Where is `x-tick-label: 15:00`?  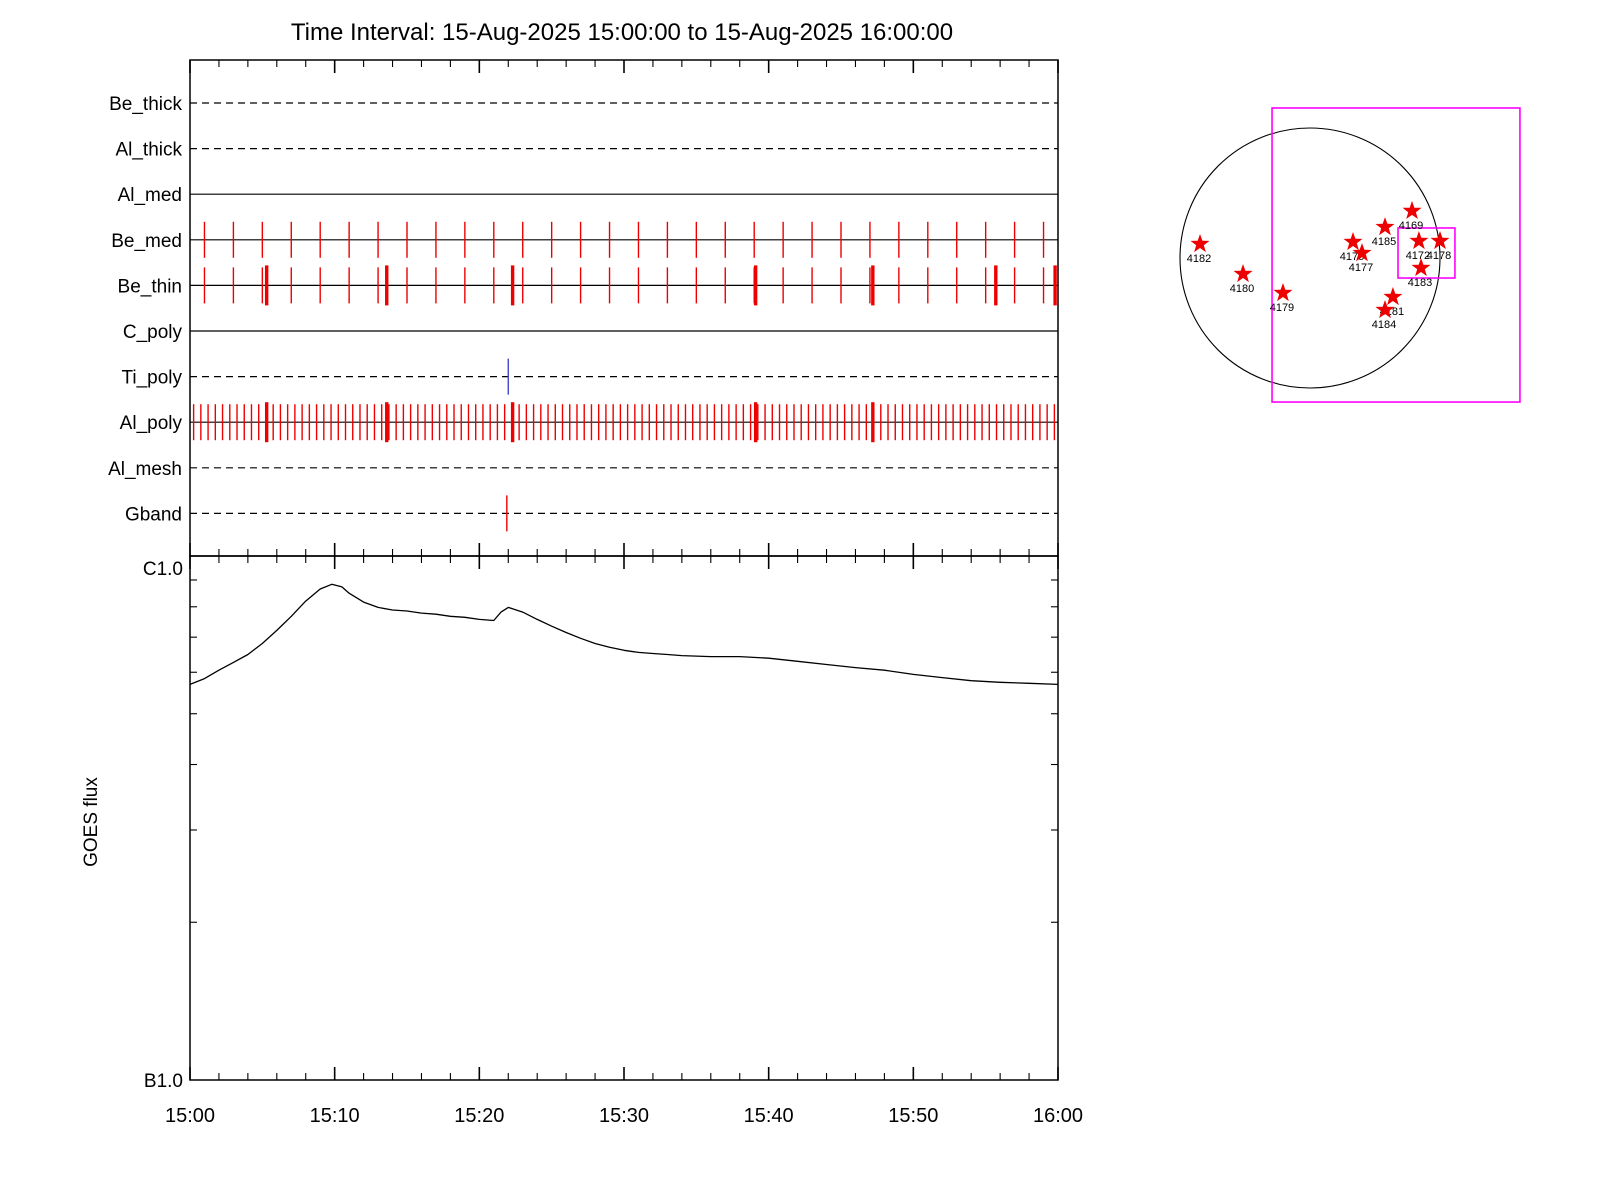 x-tick-label: 15:00 is located at coordinates (190, 1116).